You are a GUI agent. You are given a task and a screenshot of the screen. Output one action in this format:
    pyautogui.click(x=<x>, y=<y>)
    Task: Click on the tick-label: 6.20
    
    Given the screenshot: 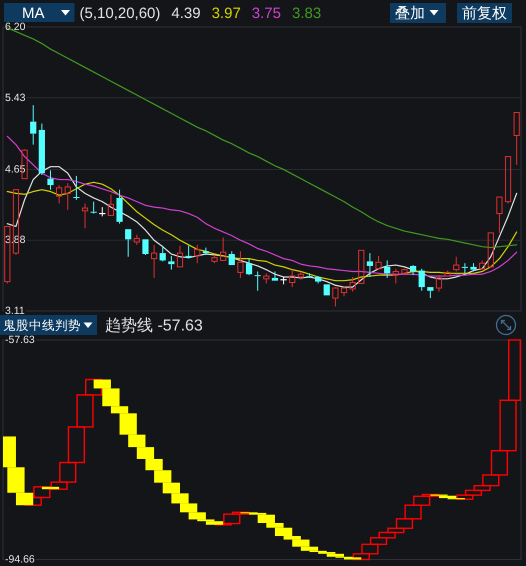 What is the action you would take?
    pyautogui.click(x=15, y=27)
    